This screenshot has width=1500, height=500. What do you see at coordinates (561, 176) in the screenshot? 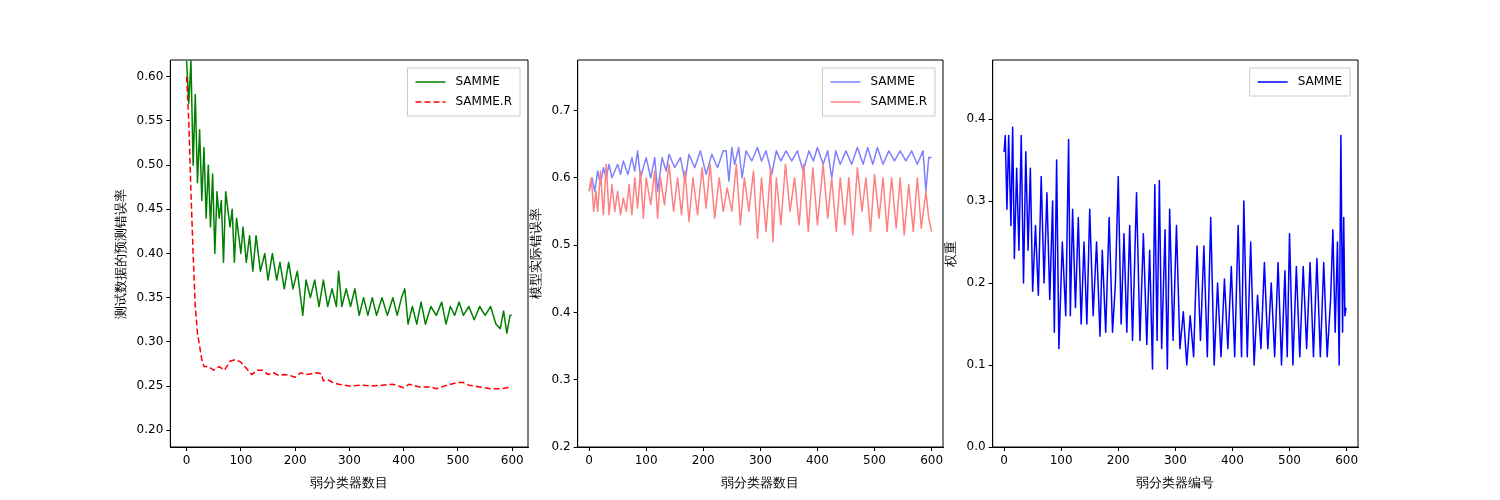
I see `y-tick-label: 0.6` at bounding box center [561, 176].